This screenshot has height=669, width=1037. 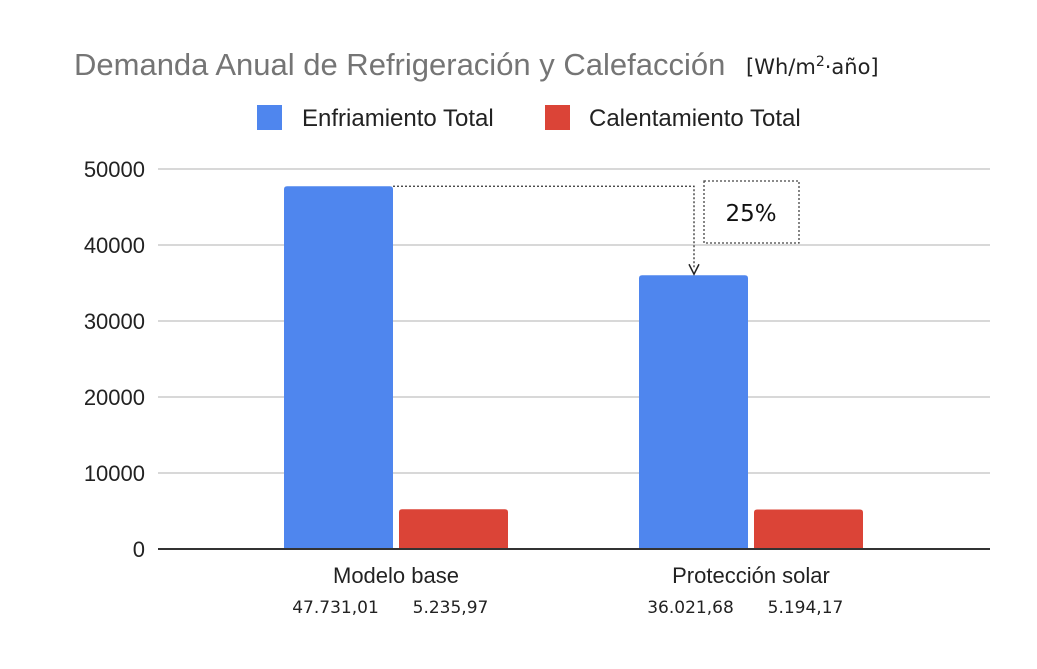 What do you see at coordinates (451, 608) in the screenshot?
I see `value-label: 5.235,97` at bounding box center [451, 608].